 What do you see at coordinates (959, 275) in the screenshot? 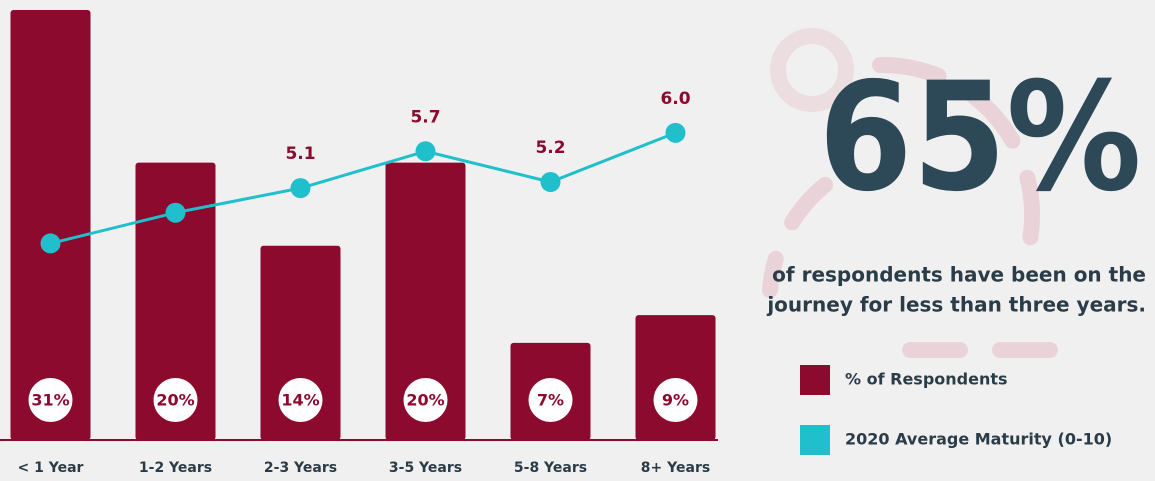
I see `callout-text: of respondents have been on the` at bounding box center [959, 275].